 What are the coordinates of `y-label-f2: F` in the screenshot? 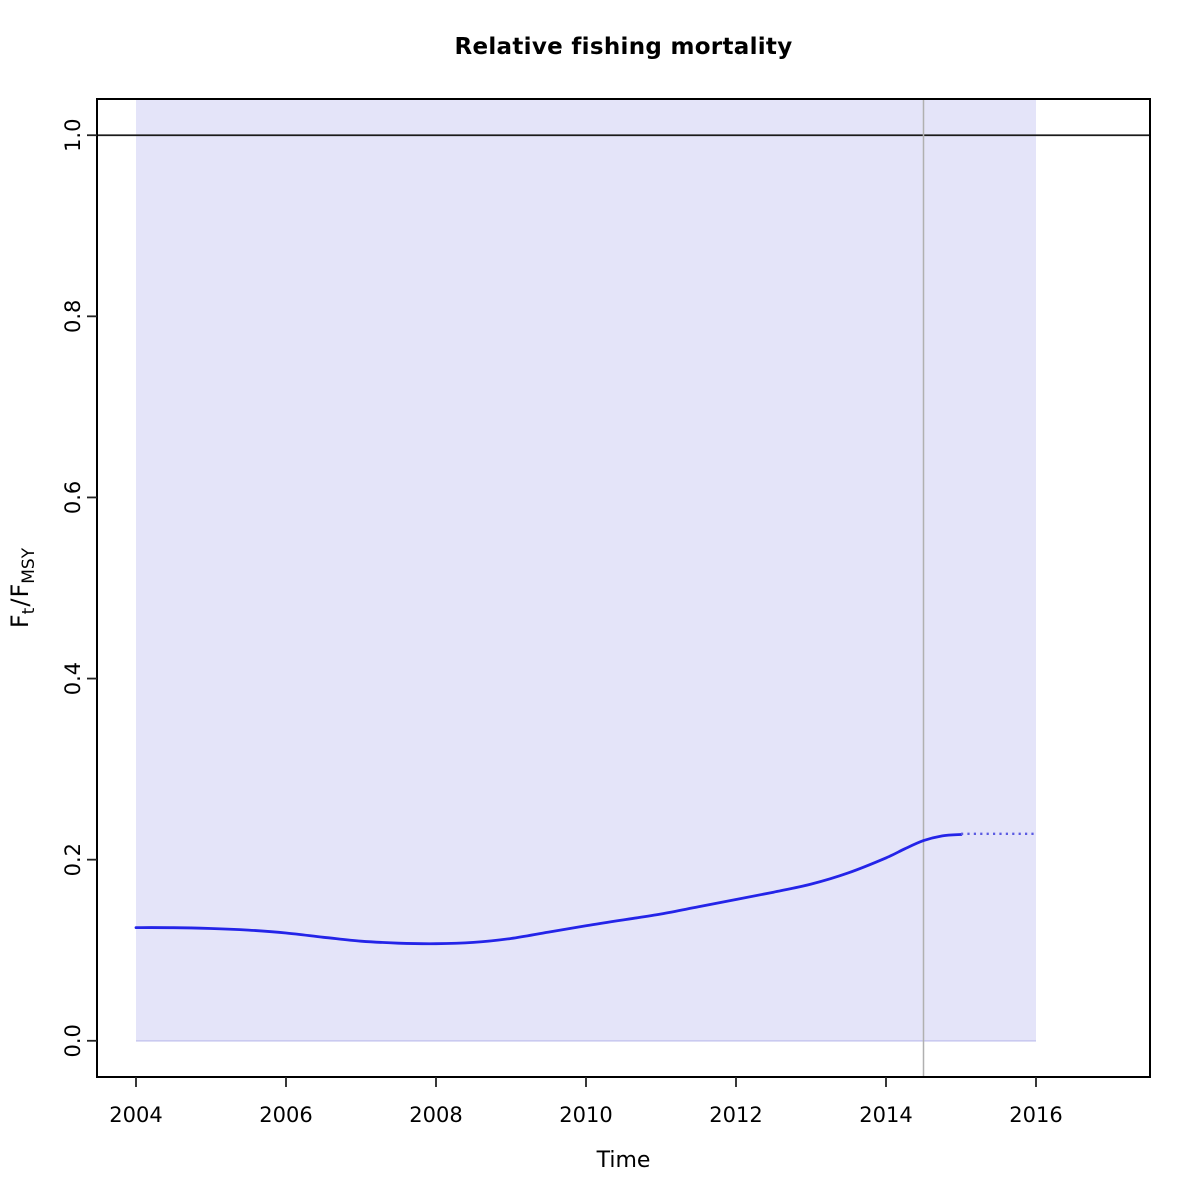 It's located at (20, 590).